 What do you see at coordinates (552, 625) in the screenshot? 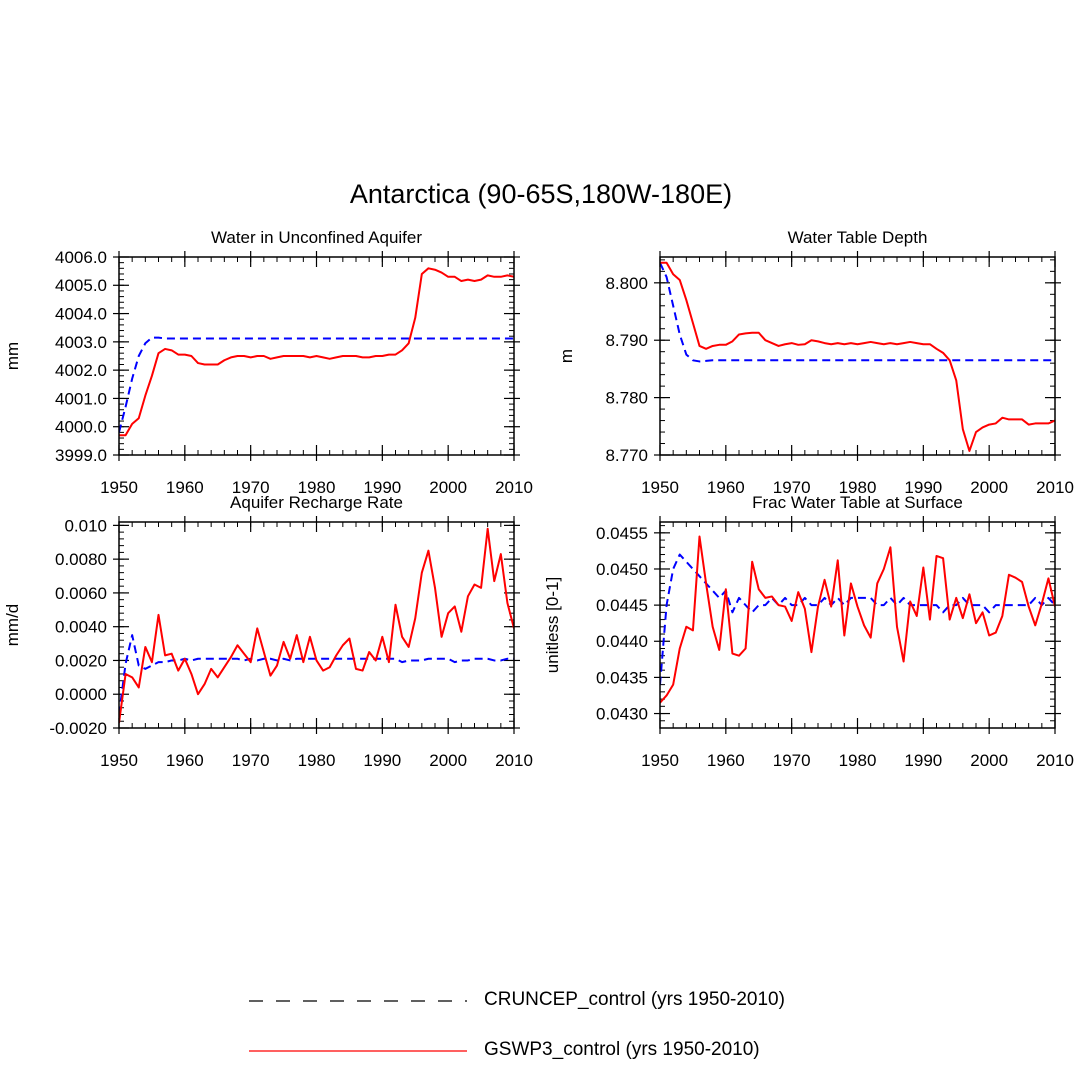
I see `y-axis-label: unitless [0-1]` at bounding box center [552, 625].